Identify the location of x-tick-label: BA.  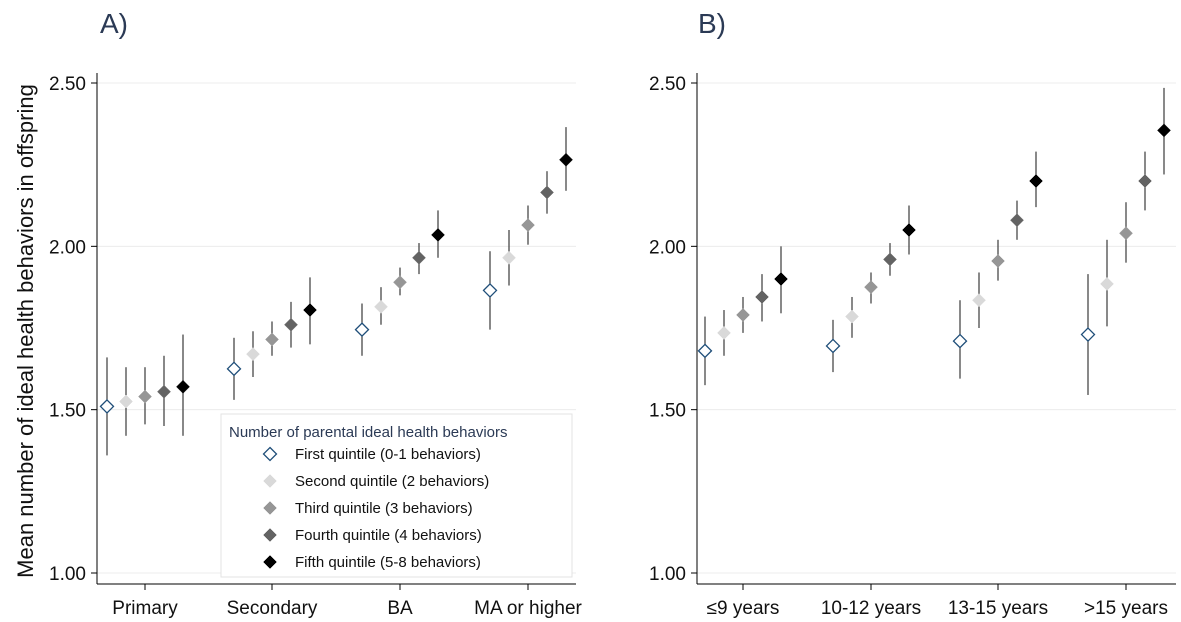
(400, 608).